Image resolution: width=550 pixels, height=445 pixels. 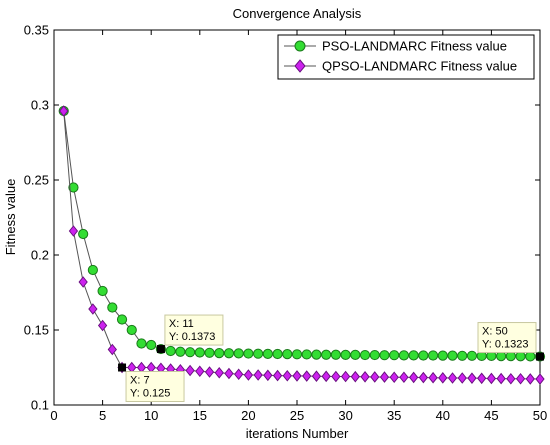 I want to click on y-tick-label: 0.3, so click(x=40, y=105).